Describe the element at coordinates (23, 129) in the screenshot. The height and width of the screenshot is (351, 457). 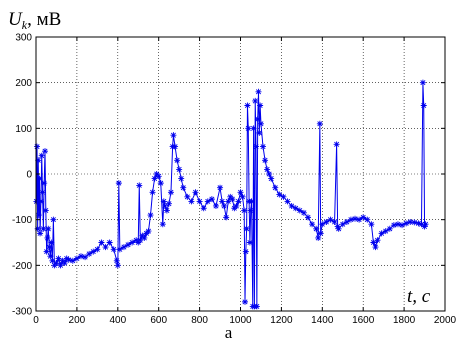
I see `y-tick-label: 100` at that location.